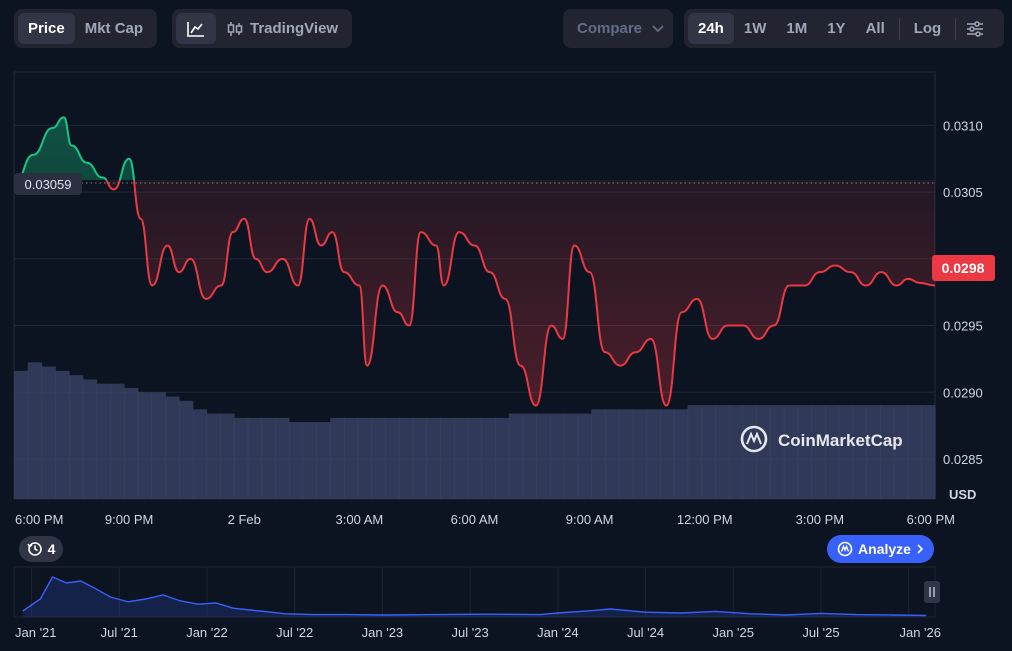 This screenshot has width=1012, height=651. I want to click on navigator-handle, so click(932, 592).